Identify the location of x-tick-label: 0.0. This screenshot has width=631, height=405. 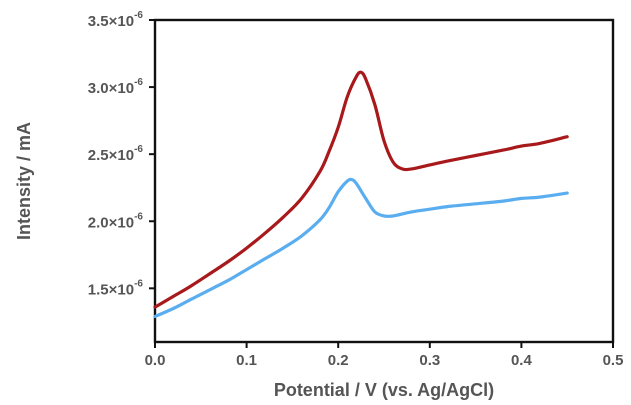
(155, 360).